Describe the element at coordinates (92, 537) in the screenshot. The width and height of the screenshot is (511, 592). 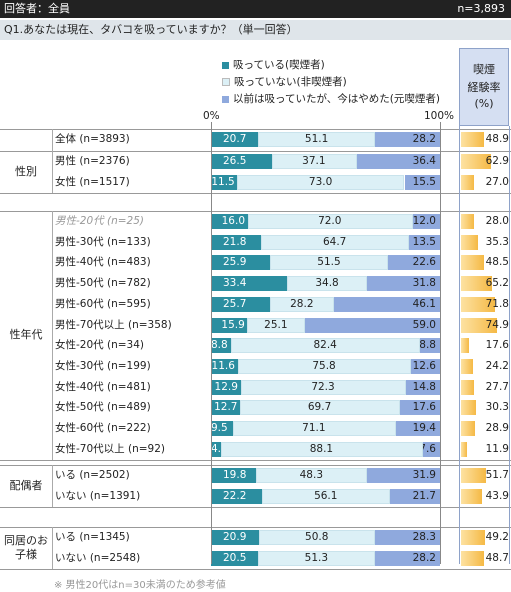
I see `row-label: いる (n=1345)` at that location.